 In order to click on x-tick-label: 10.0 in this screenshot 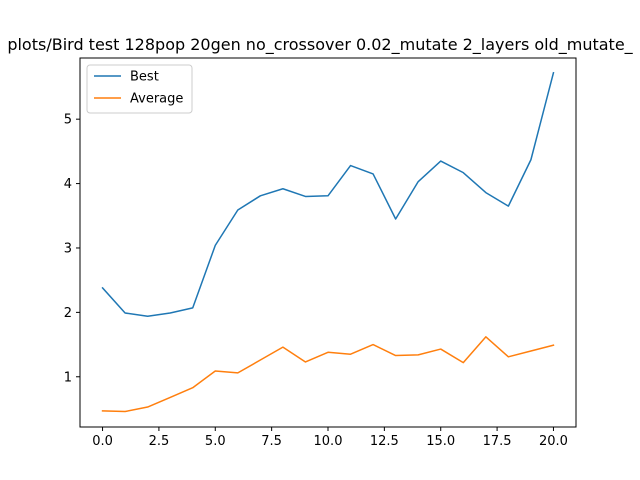, I will do `click(328, 441)`.